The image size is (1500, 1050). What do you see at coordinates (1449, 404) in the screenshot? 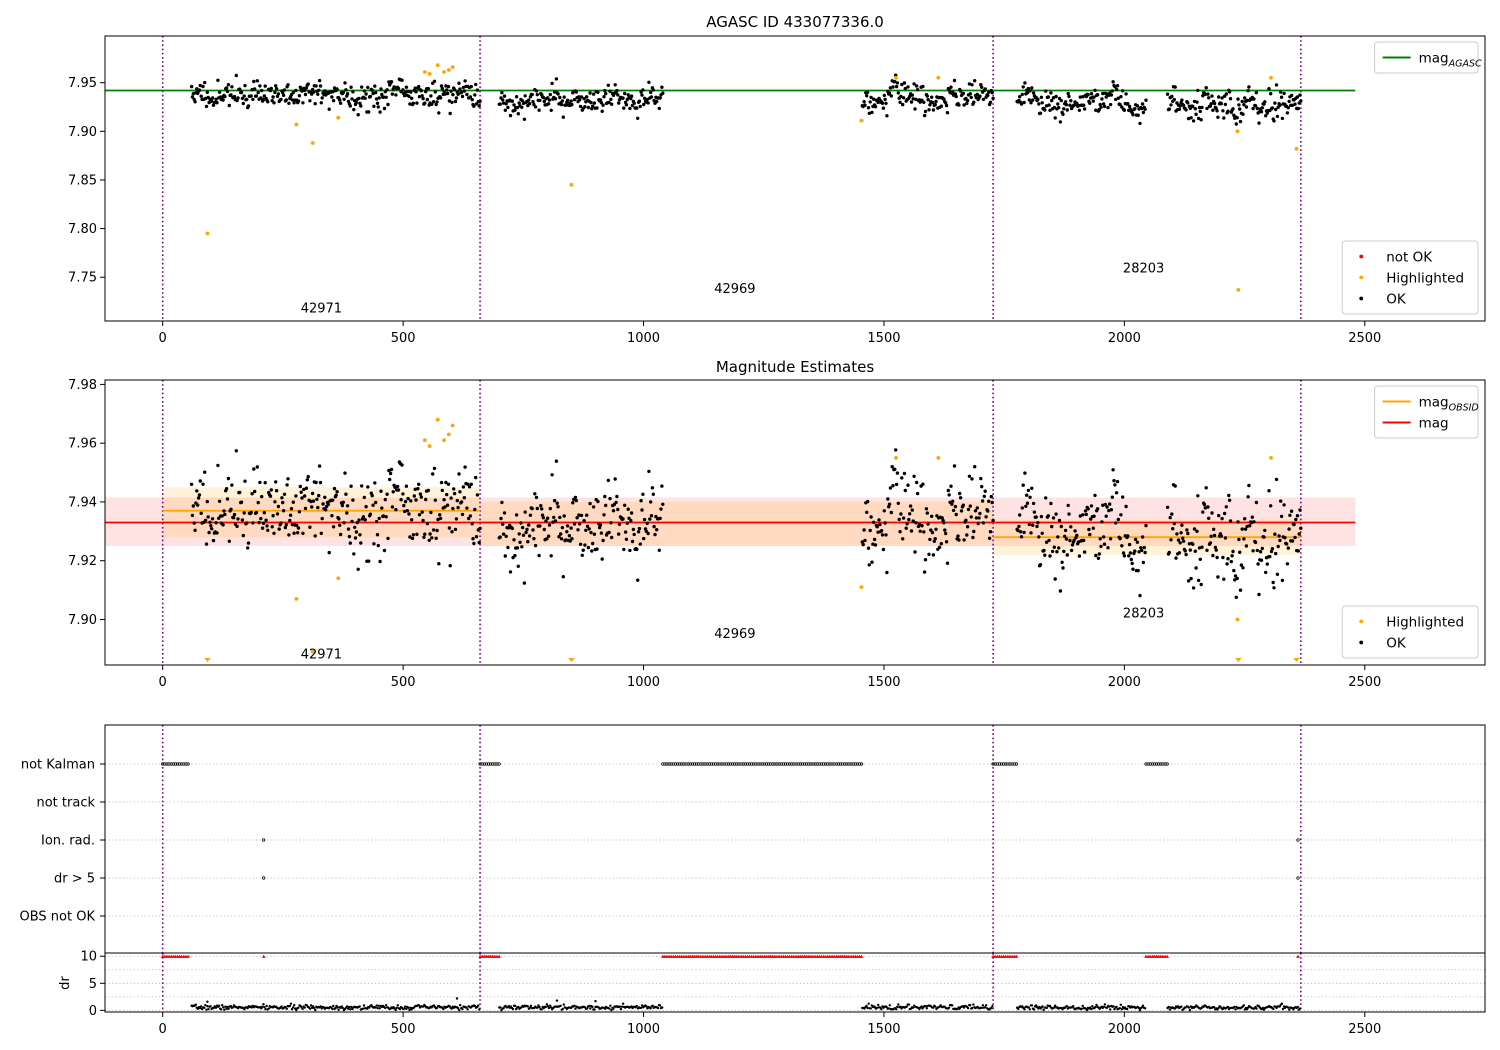
I see `legend-label: magOBSID` at bounding box center [1449, 404].